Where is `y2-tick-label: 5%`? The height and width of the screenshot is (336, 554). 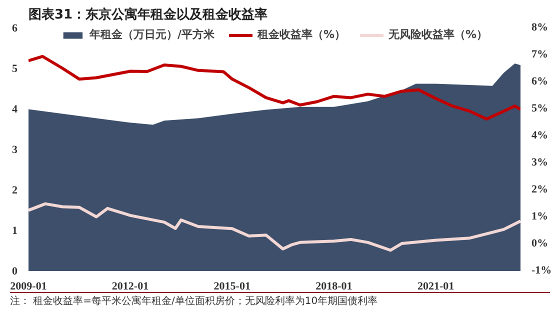 y2-tick-label: 5% is located at coordinates (540, 108).